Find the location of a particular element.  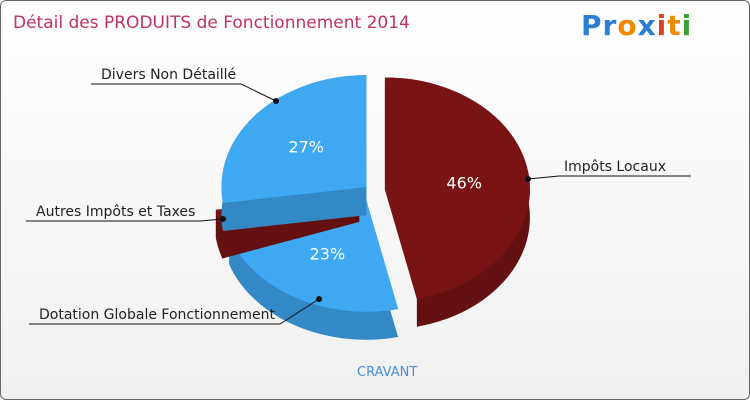

data-label: 27% is located at coordinates (306, 147).